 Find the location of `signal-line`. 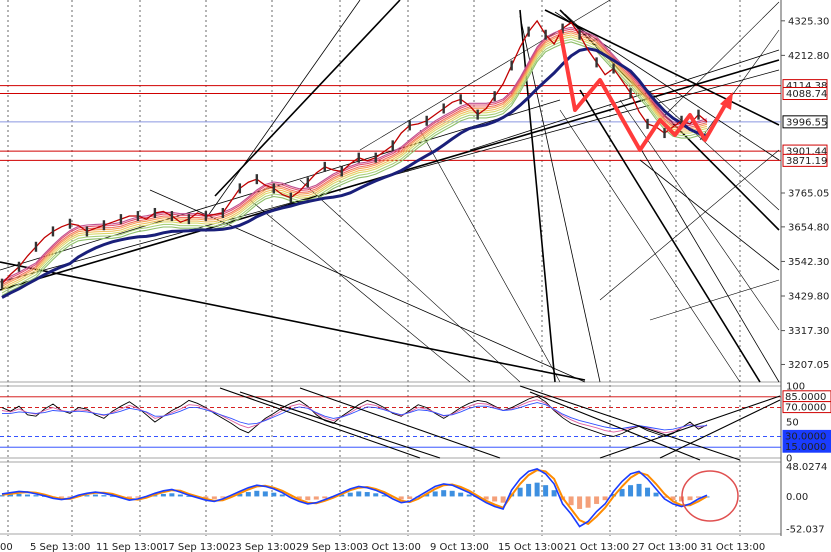

signal-line is located at coordinates (354, 497).